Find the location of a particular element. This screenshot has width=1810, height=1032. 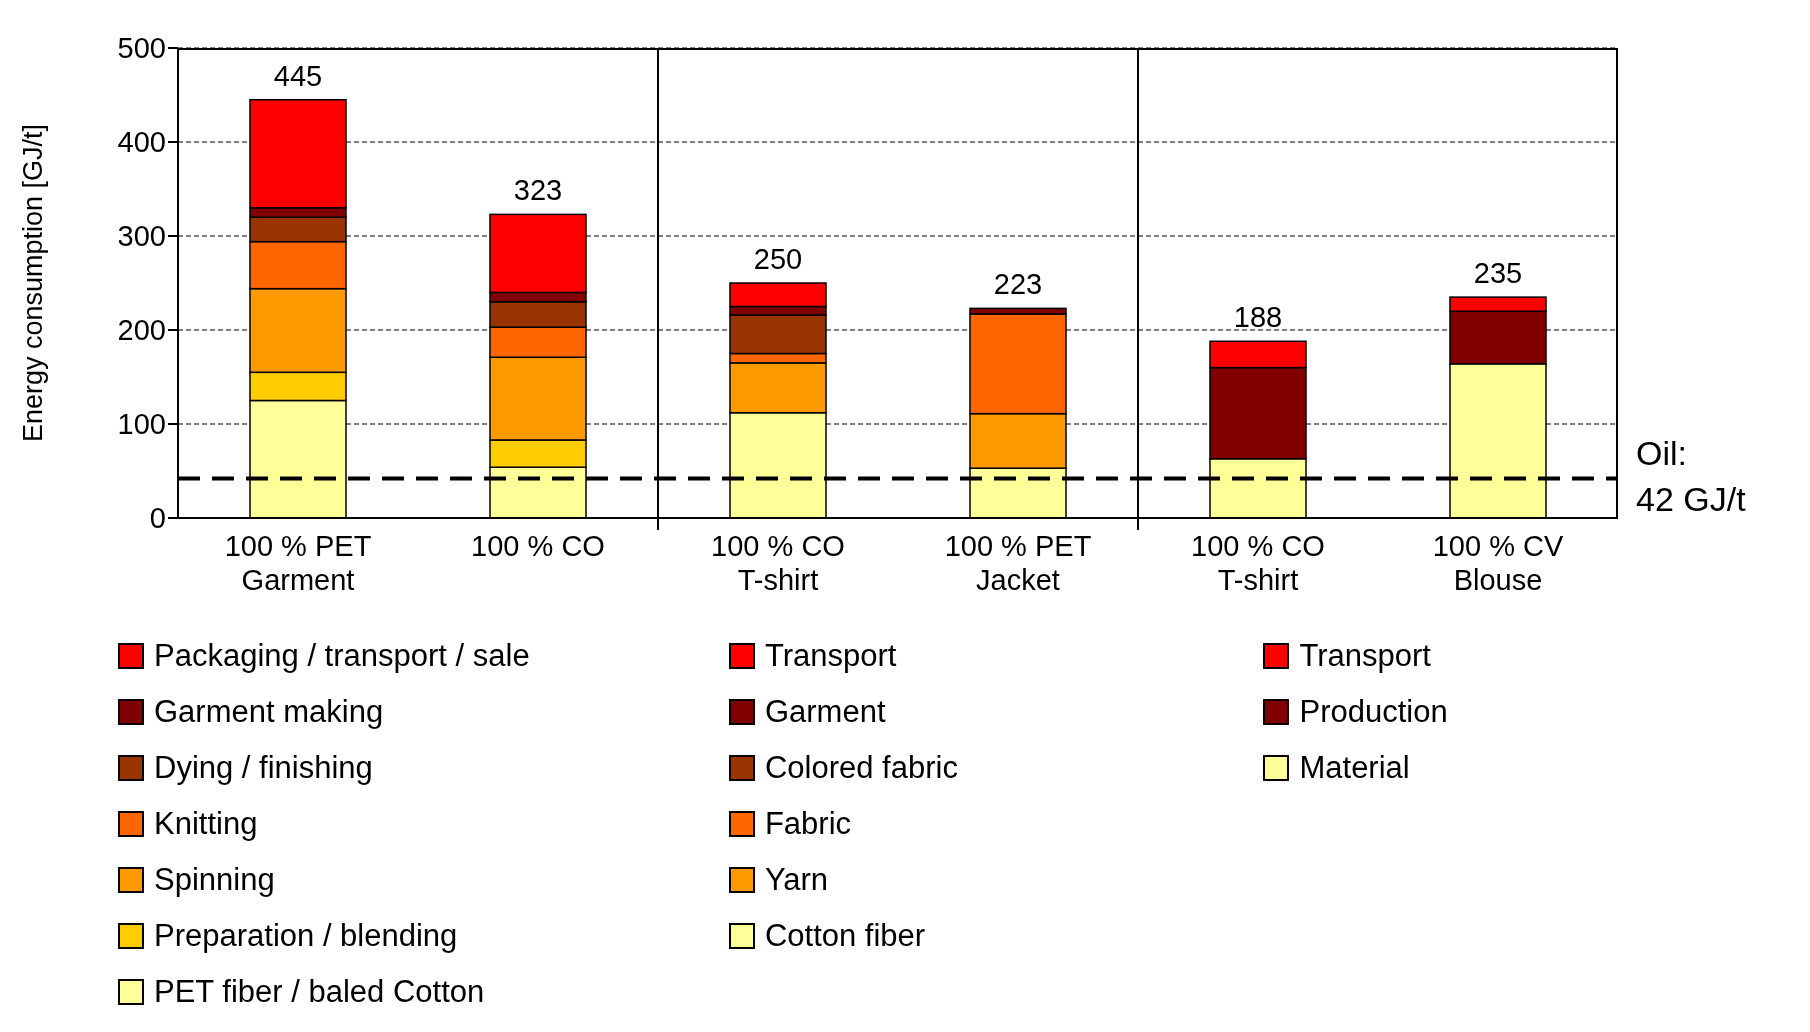

legend-label: Garment is located at coordinates (825, 712).